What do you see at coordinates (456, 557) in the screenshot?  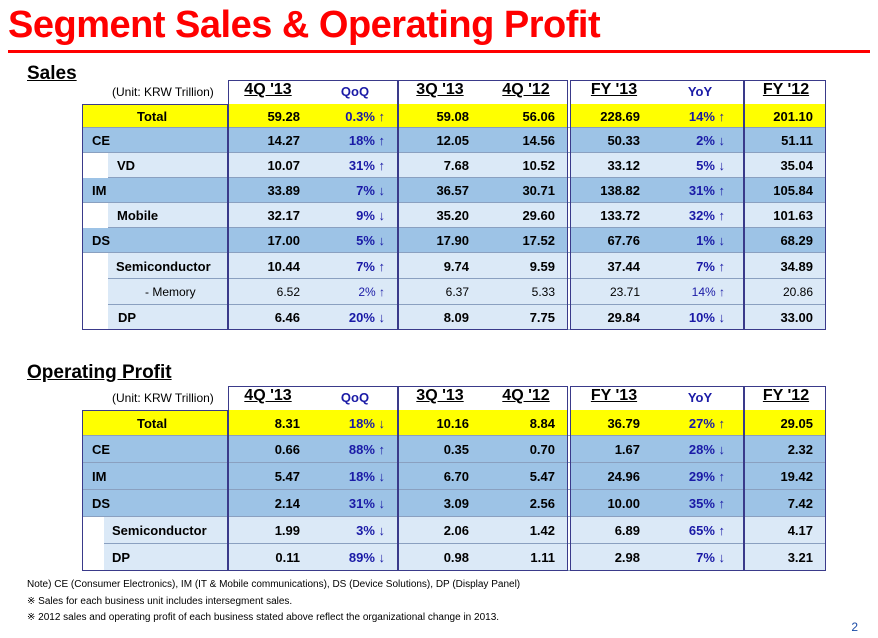 I see `value-cell: 0.98` at bounding box center [456, 557].